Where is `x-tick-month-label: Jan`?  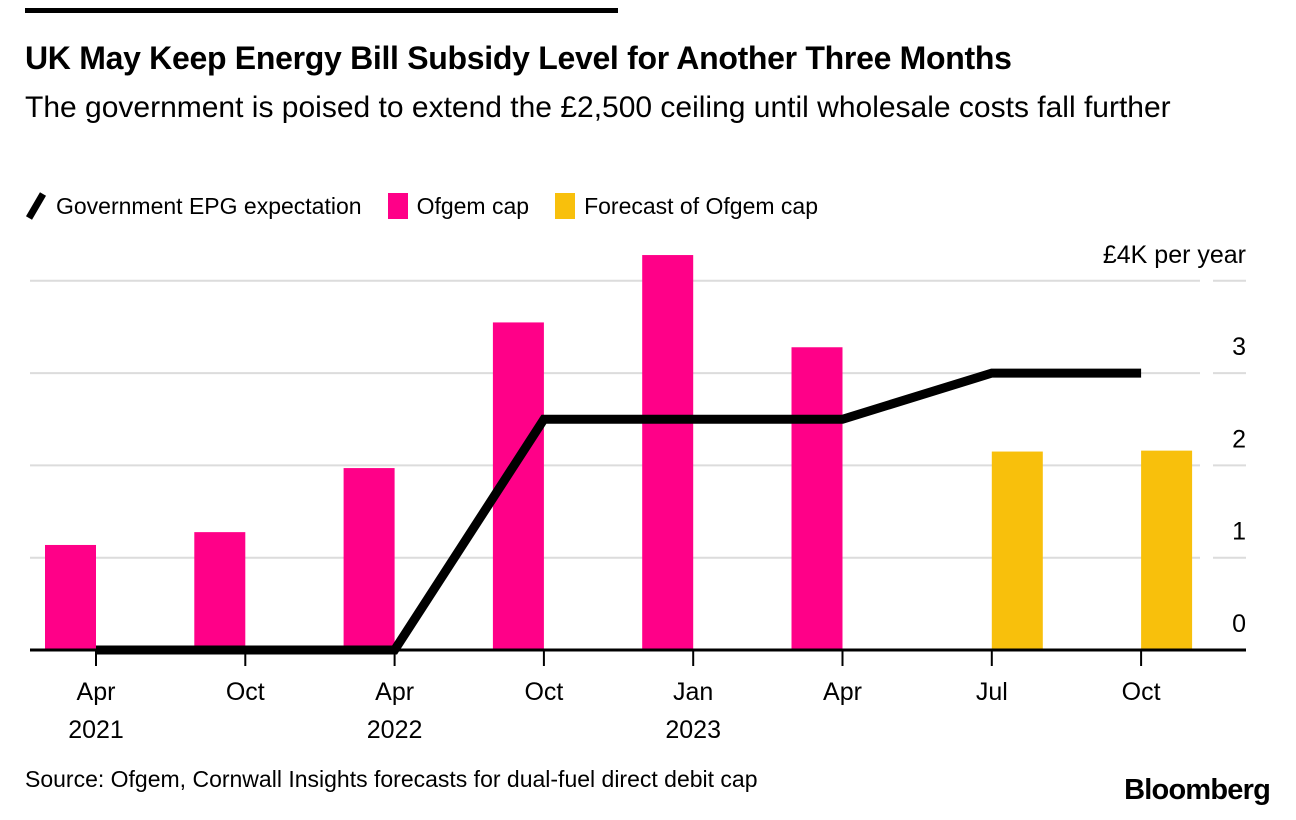
x-tick-month-label: Jan is located at coordinates (693, 692).